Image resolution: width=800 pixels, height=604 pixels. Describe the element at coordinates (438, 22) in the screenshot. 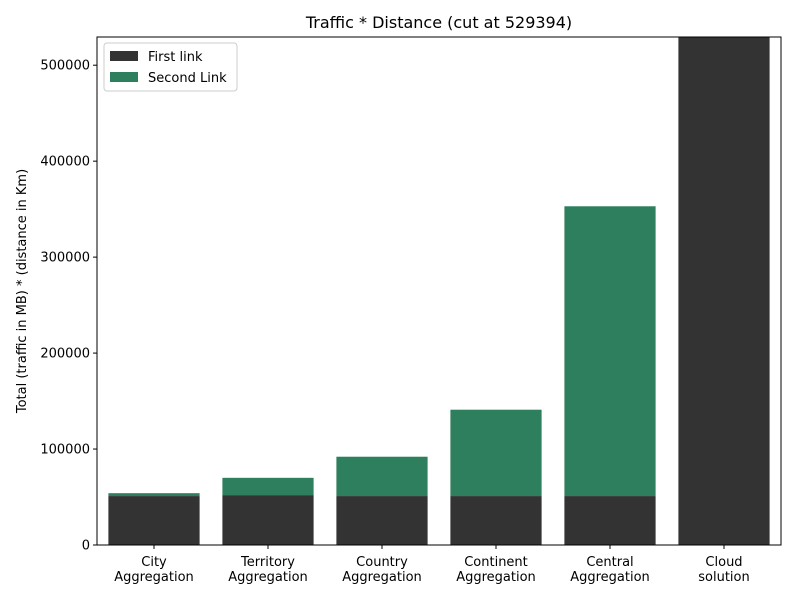

I see `chart-title: Traffic * Distance (cut at 529394)` at that location.